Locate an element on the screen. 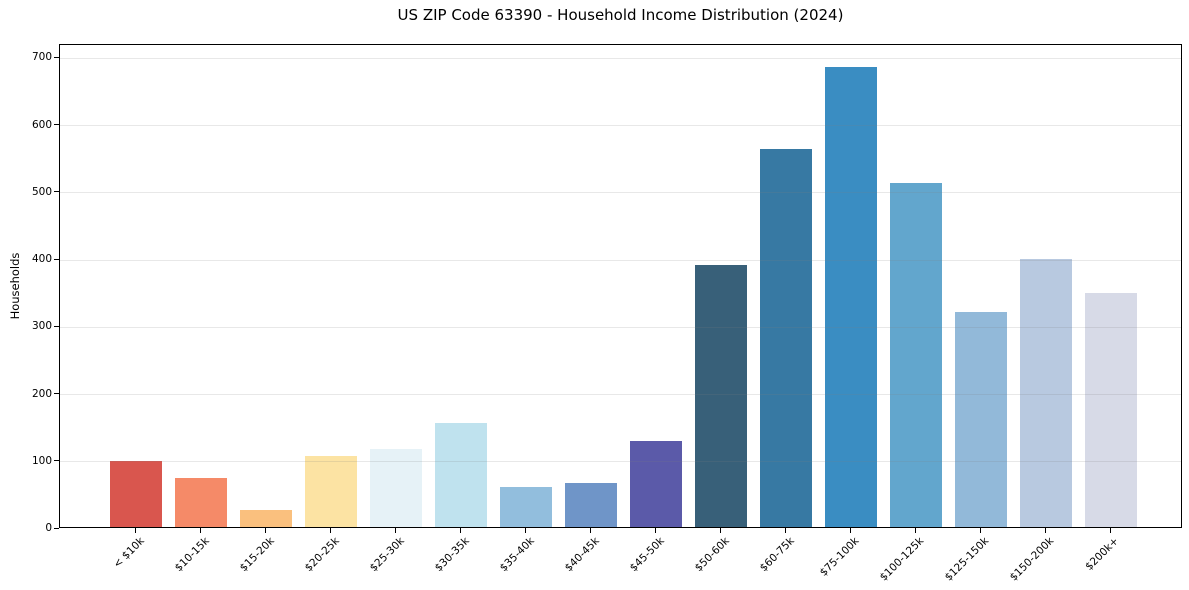  x-tick-label: $15-20k is located at coordinates (257, 555).